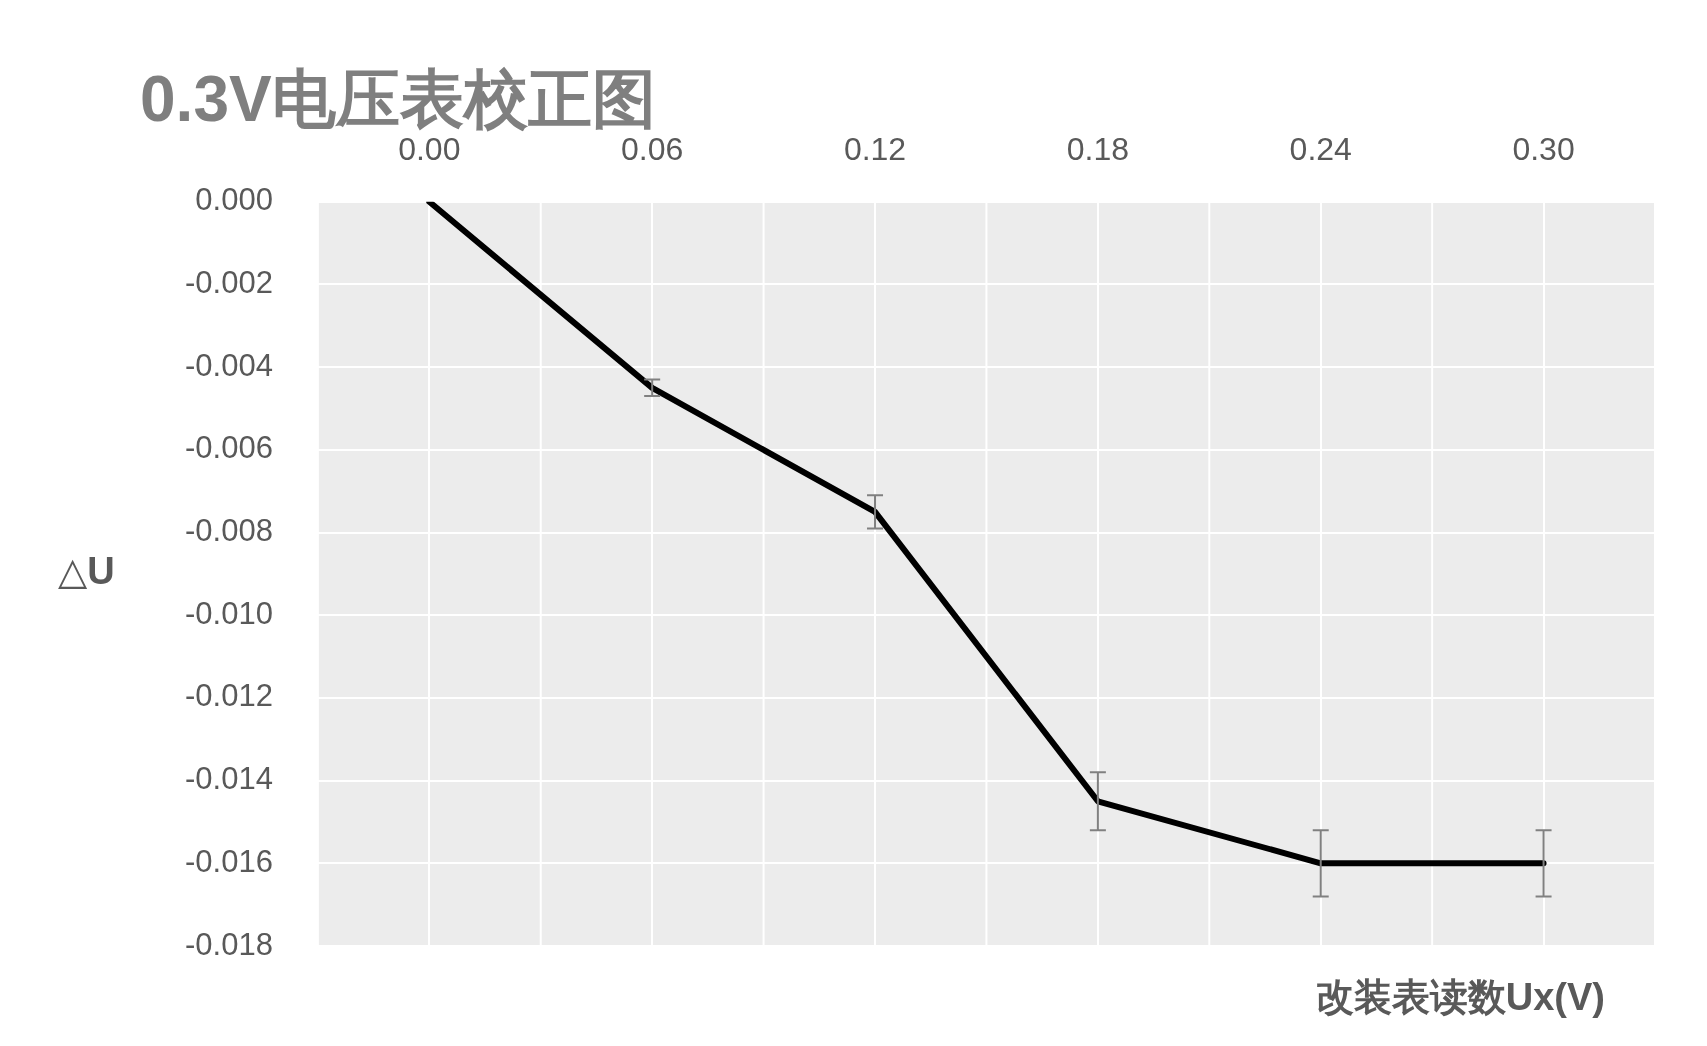 The height and width of the screenshot is (1046, 1707). Describe the element at coordinates (228, 861) in the screenshot. I see `y-tick-label: -0.016` at that location.